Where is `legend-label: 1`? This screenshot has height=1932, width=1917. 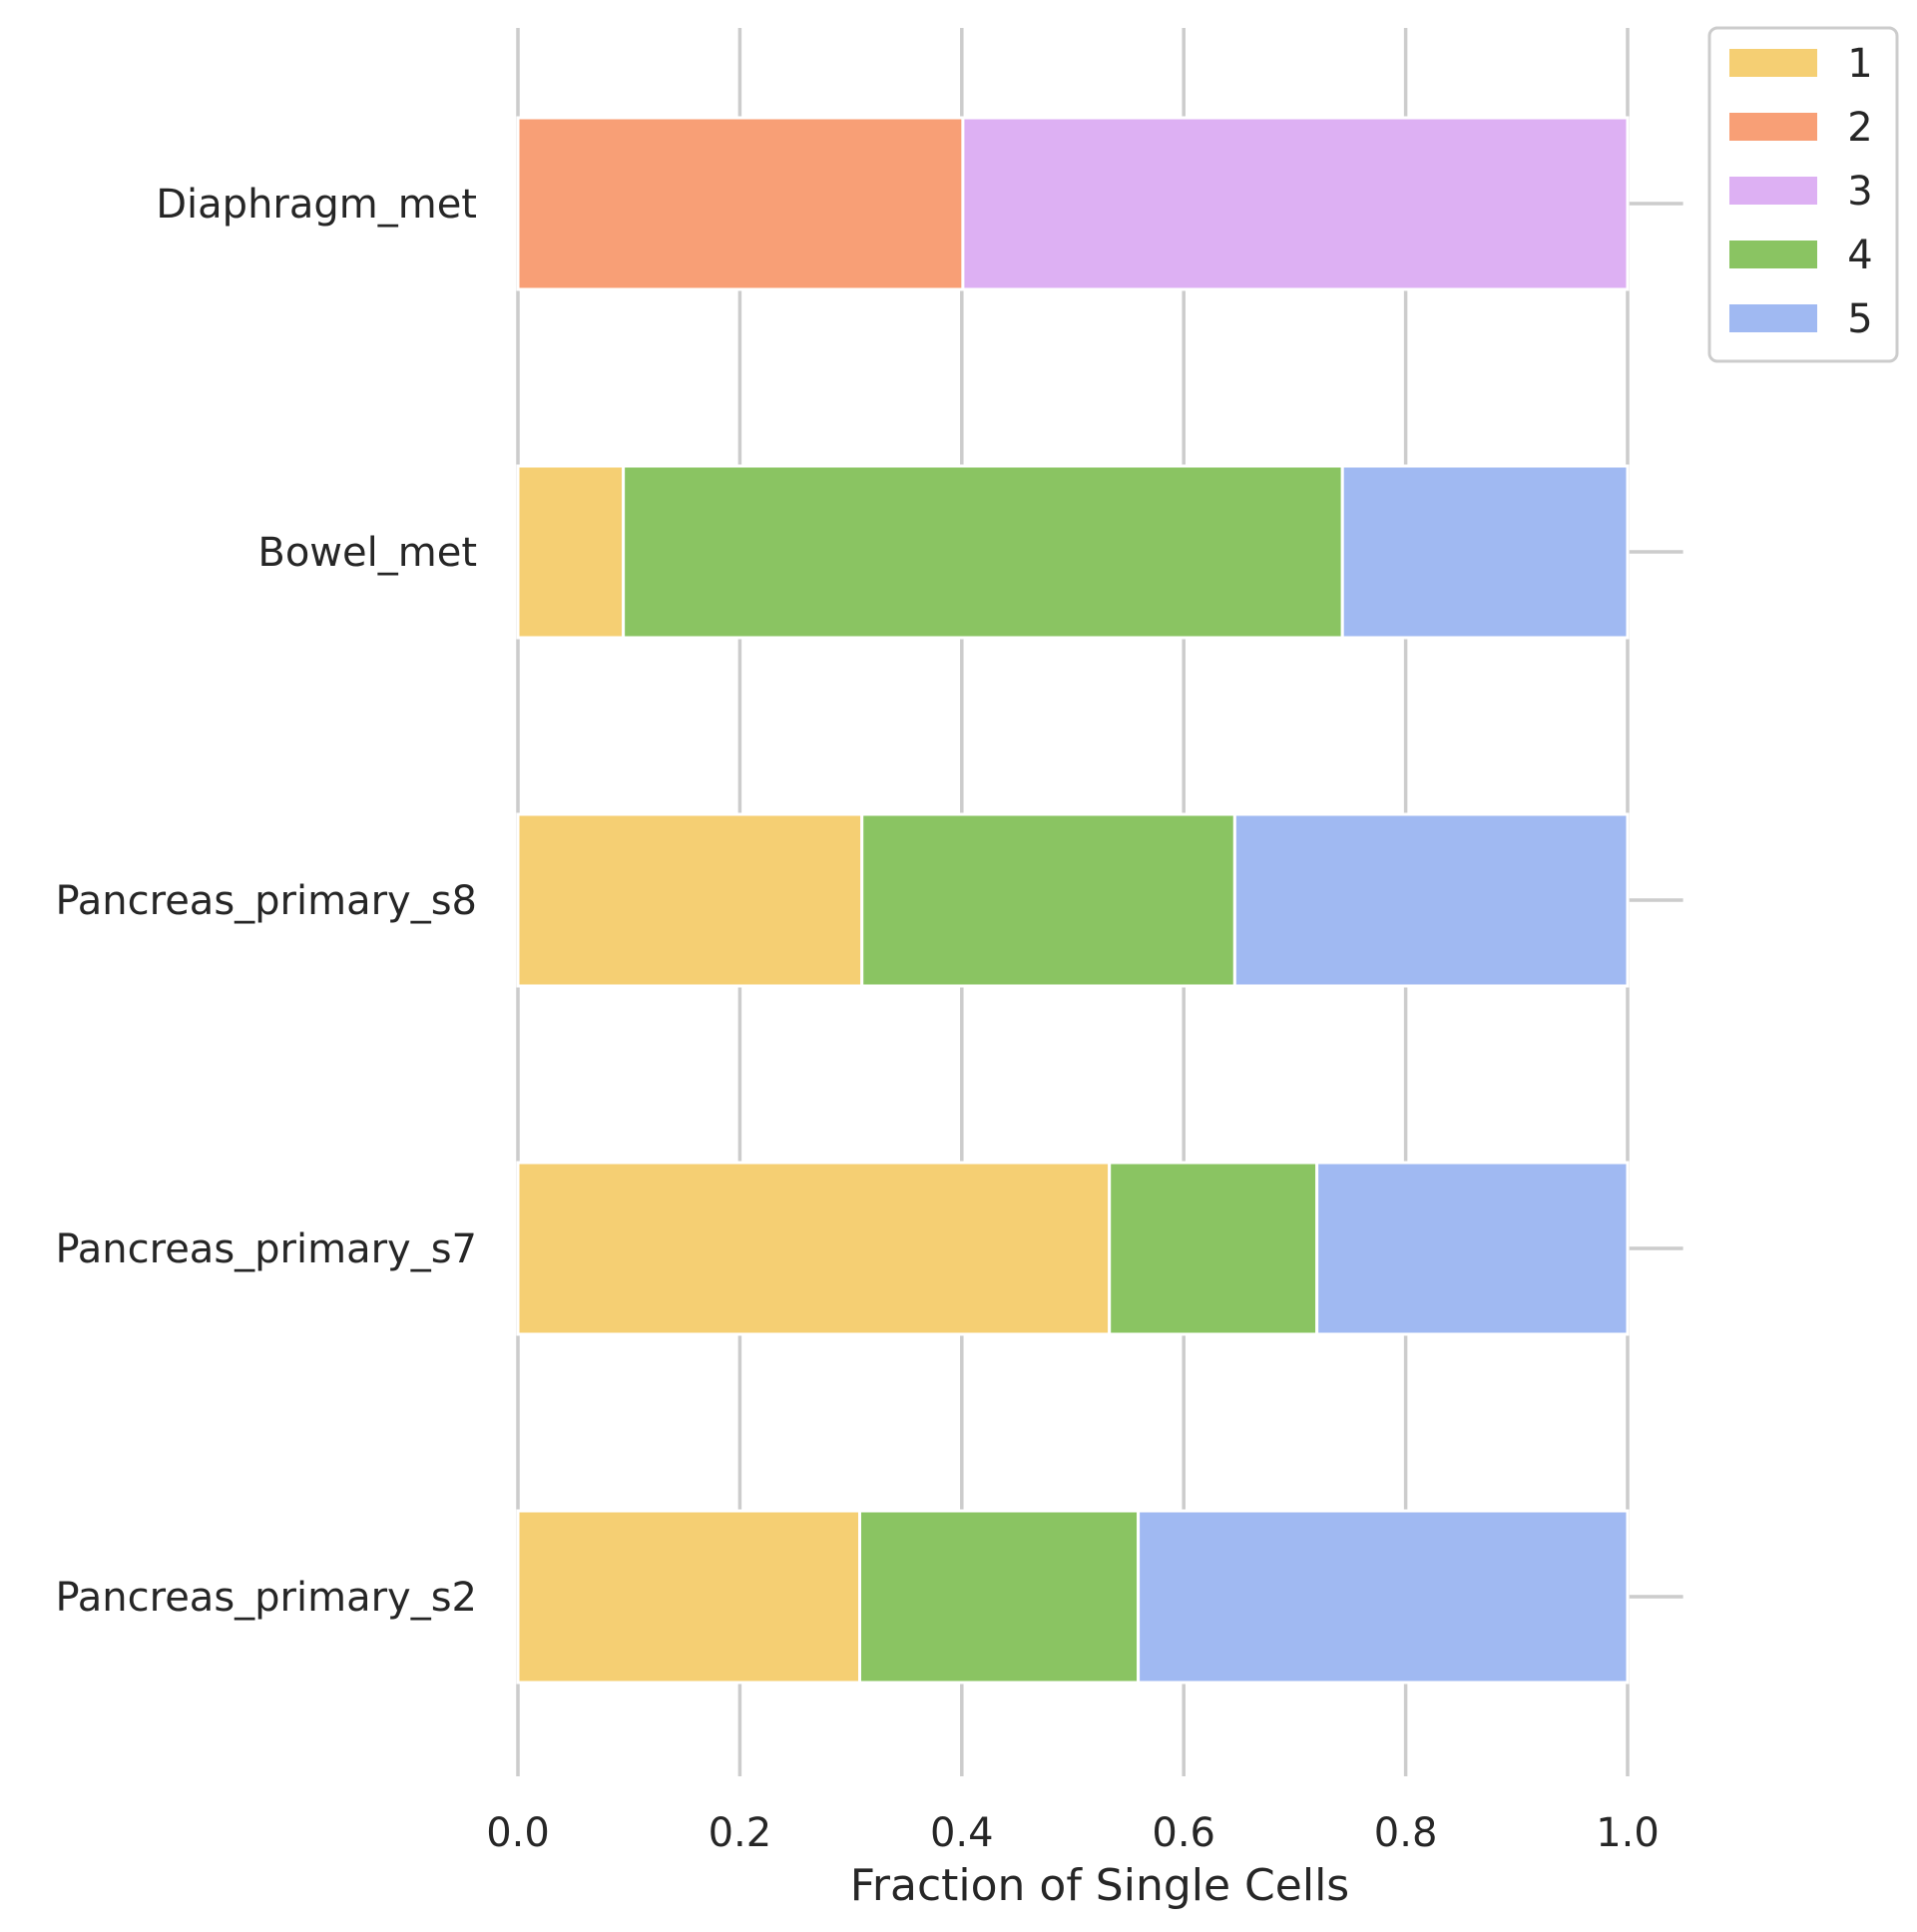
legend-label: 1 is located at coordinates (1859, 64).